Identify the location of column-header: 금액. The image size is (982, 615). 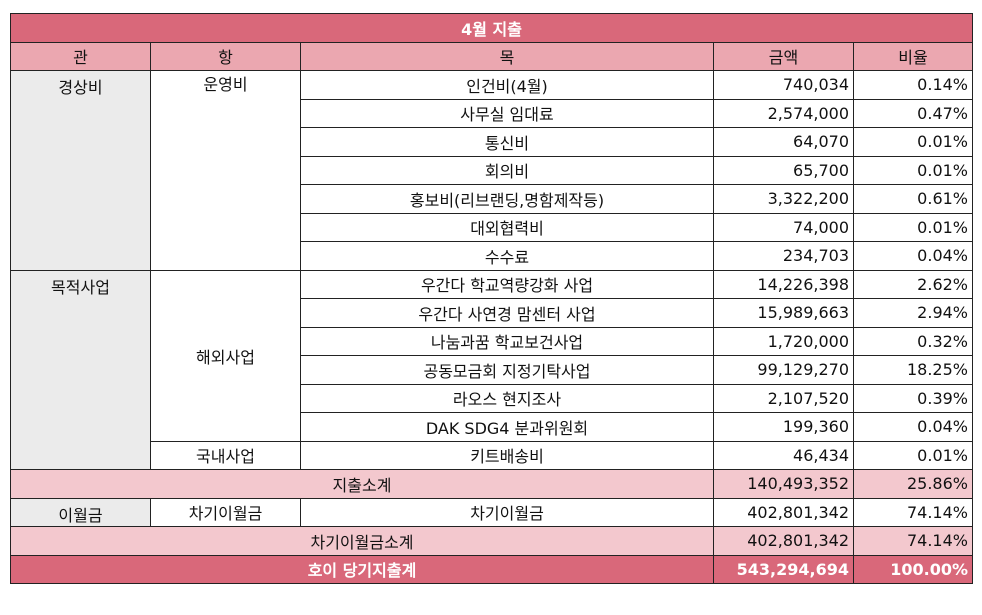
(783, 56).